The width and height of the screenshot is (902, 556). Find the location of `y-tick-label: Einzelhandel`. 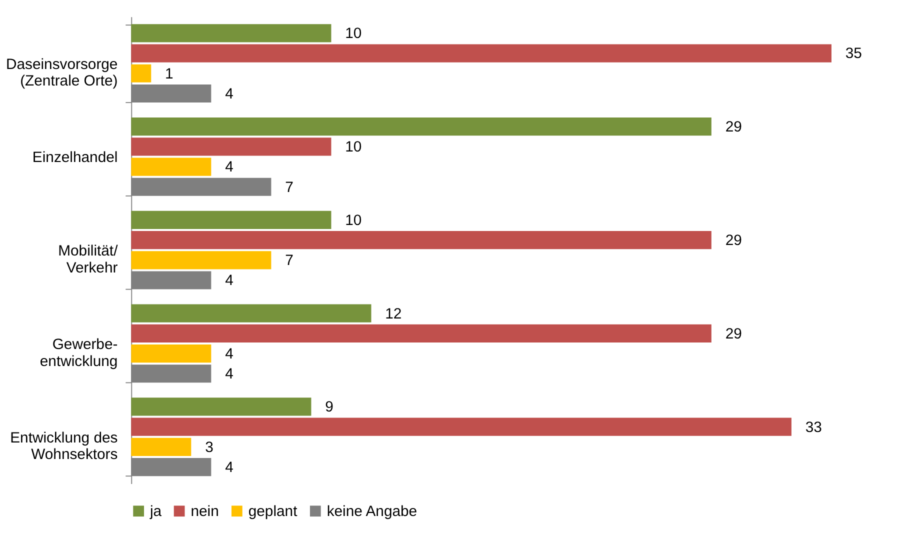

y-tick-label: Einzelhandel is located at coordinates (75, 158).